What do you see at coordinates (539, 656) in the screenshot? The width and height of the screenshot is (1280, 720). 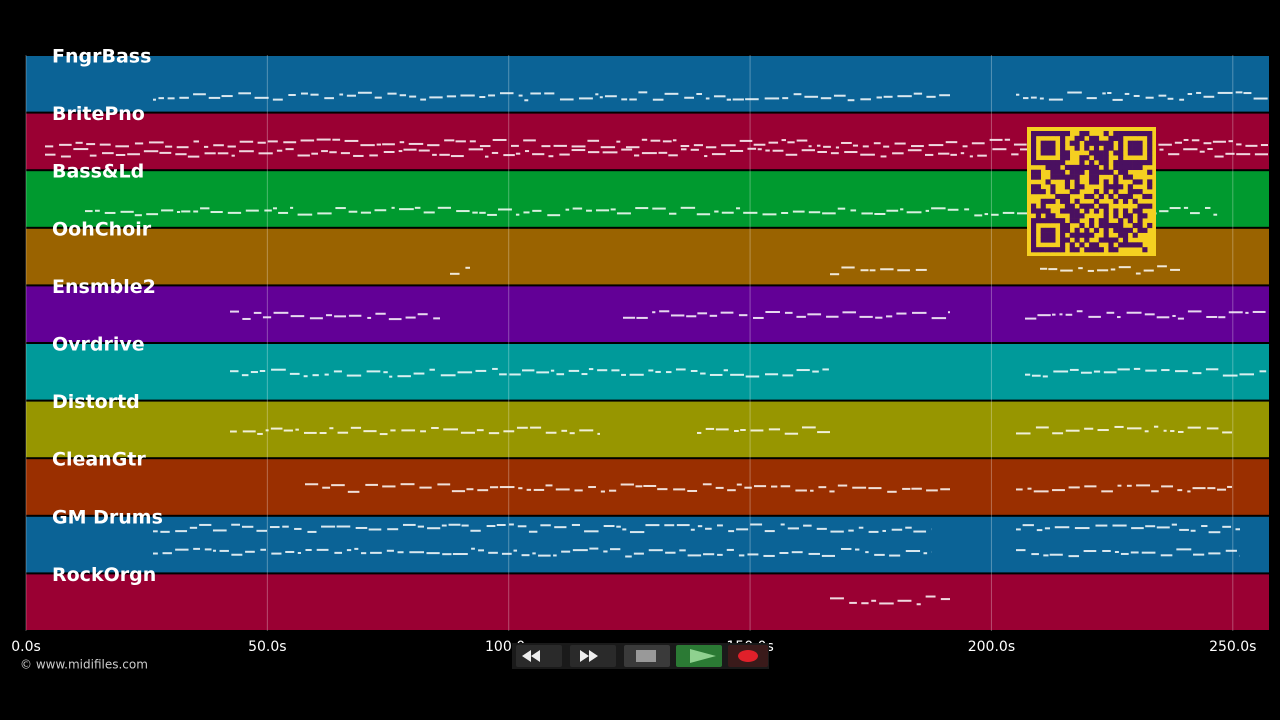 I see `rewind-button` at bounding box center [539, 656].